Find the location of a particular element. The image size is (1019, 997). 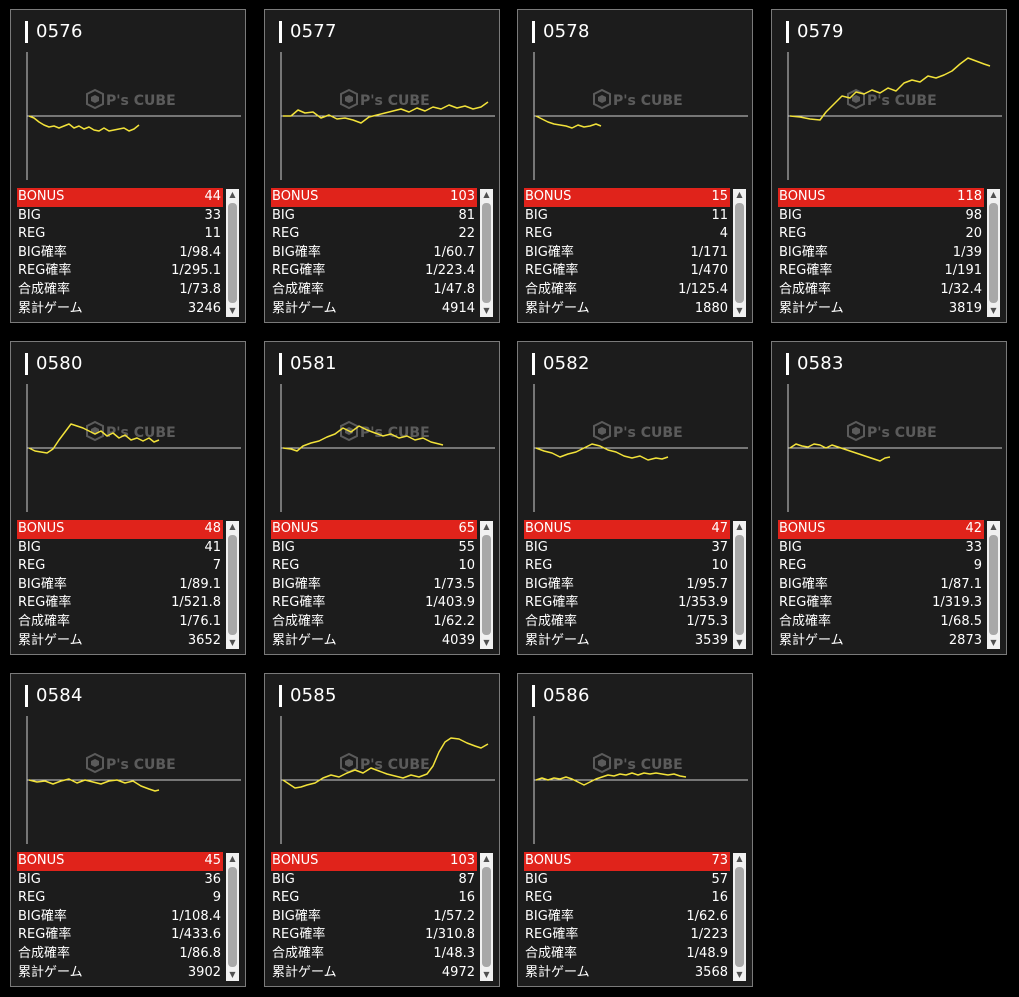

stat-row: 合成確率 1/32.4 is located at coordinates (881, 290).